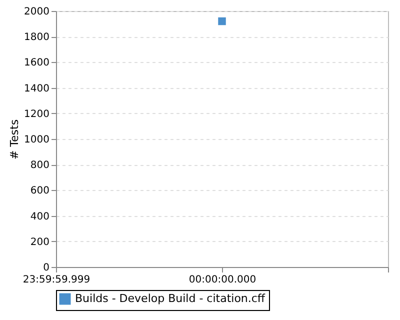 This screenshot has width=400, height=320. Describe the element at coordinates (56, 280) in the screenshot. I see `x-tick-label: 23:59:59.999` at that location.